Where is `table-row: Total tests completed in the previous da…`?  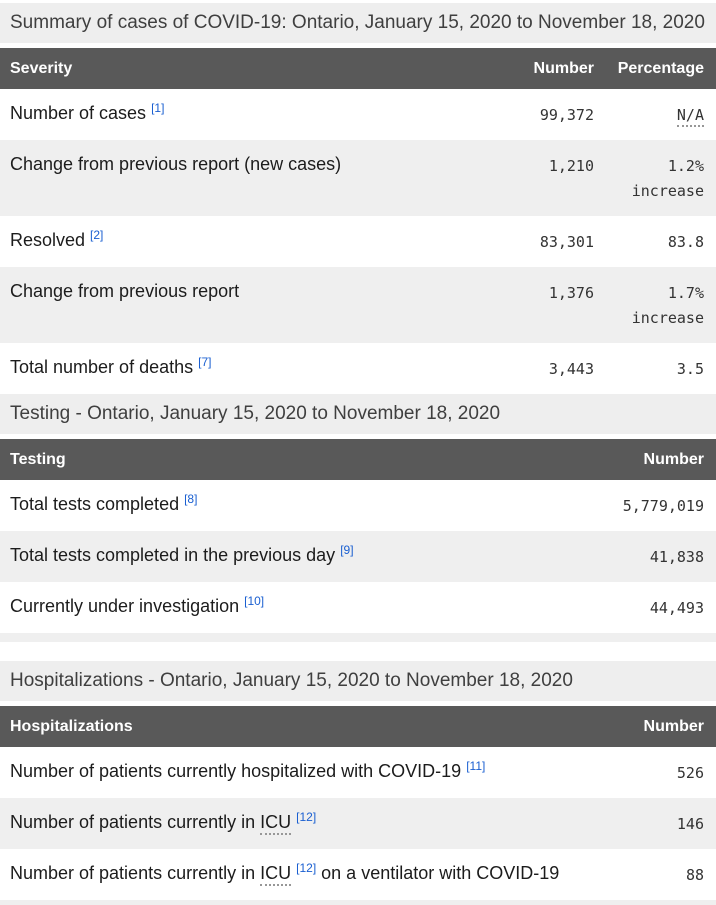
table-row: Total tests completed in the previous da… is located at coordinates (358, 556).